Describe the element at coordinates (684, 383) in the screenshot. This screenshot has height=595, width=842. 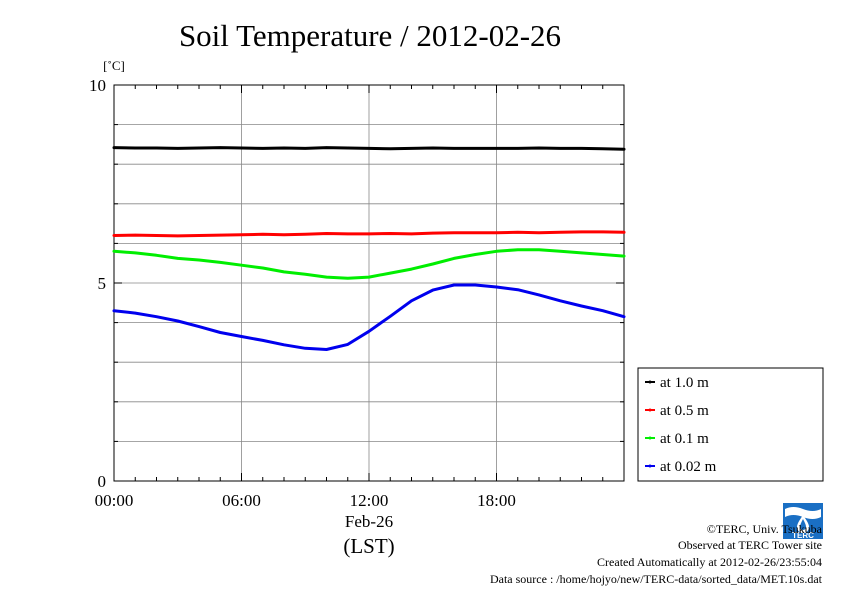
I see `legend-label: at 1.0 m` at that location.